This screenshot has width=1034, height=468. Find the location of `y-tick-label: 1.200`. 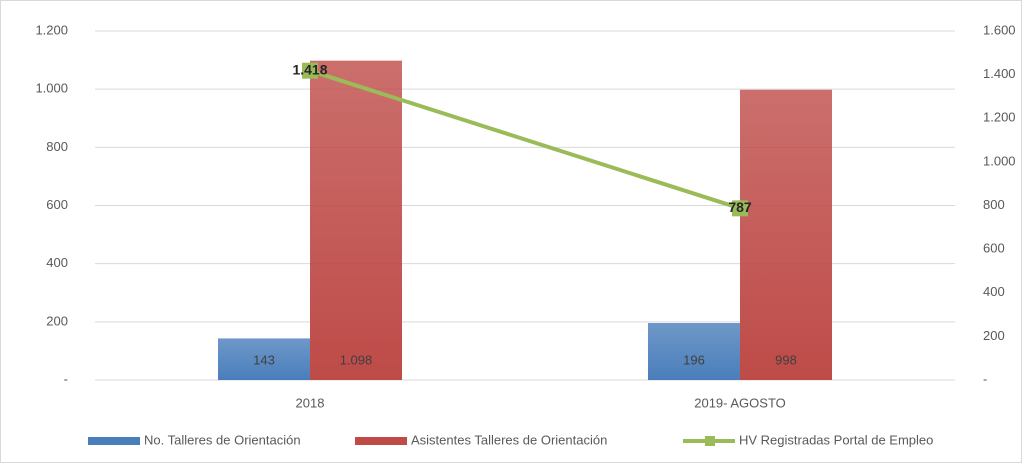

y-tick-label: 1.200 is located at coordinates (51, 29).